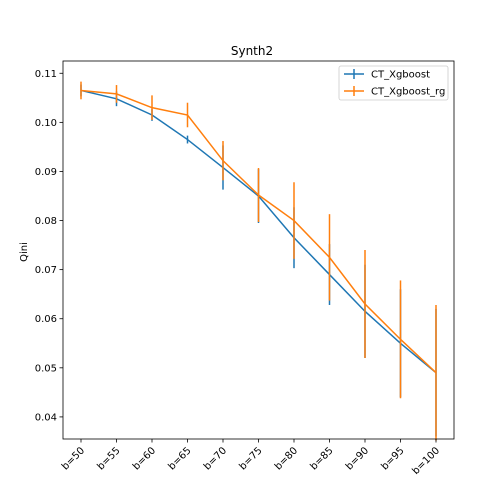  Describe the element at coordinates (108, 458) in the screenshot. I see `x-tick-label: b=55` at that location.